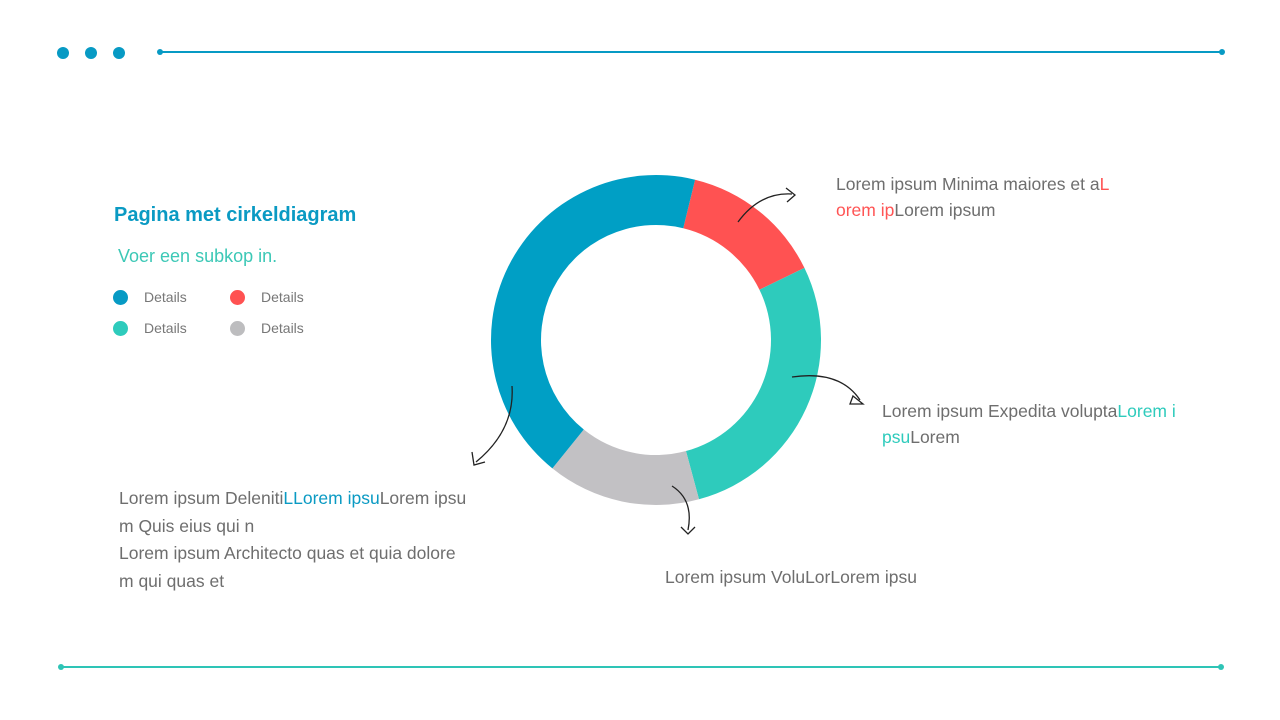  I want to click on arrow-teal-head-icon, so click(857, 399).